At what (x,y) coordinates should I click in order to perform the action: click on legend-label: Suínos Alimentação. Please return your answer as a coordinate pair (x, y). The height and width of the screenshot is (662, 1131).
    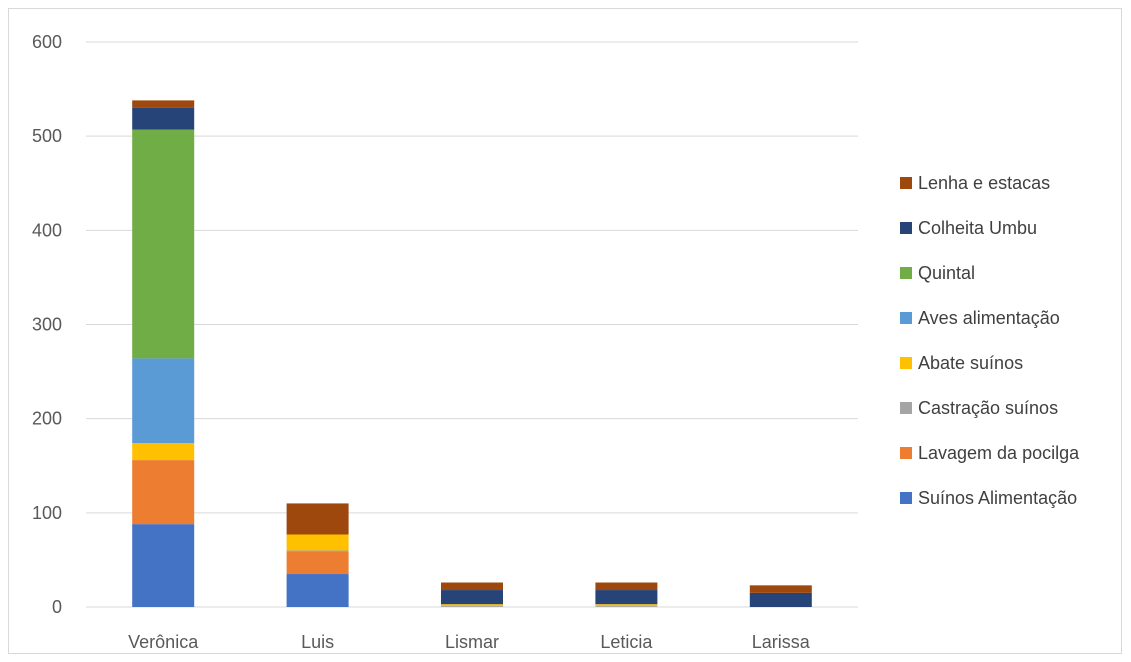
    Looking at the image, I should click on (997, 498).